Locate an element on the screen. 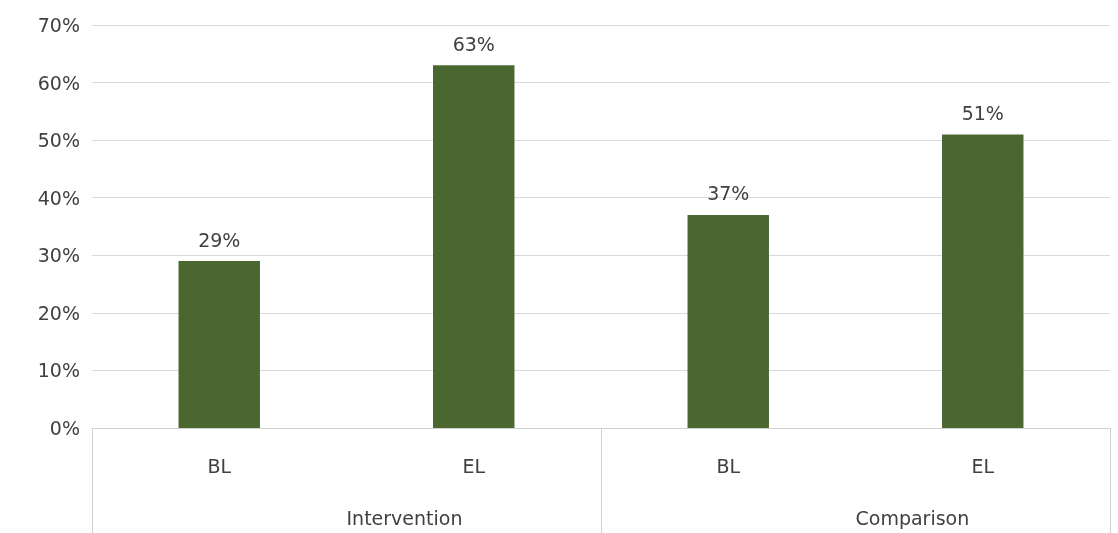 The height and width of the screenshot is (533, 1118). y-tick-label: 10% is located at coordinates (58, 370).